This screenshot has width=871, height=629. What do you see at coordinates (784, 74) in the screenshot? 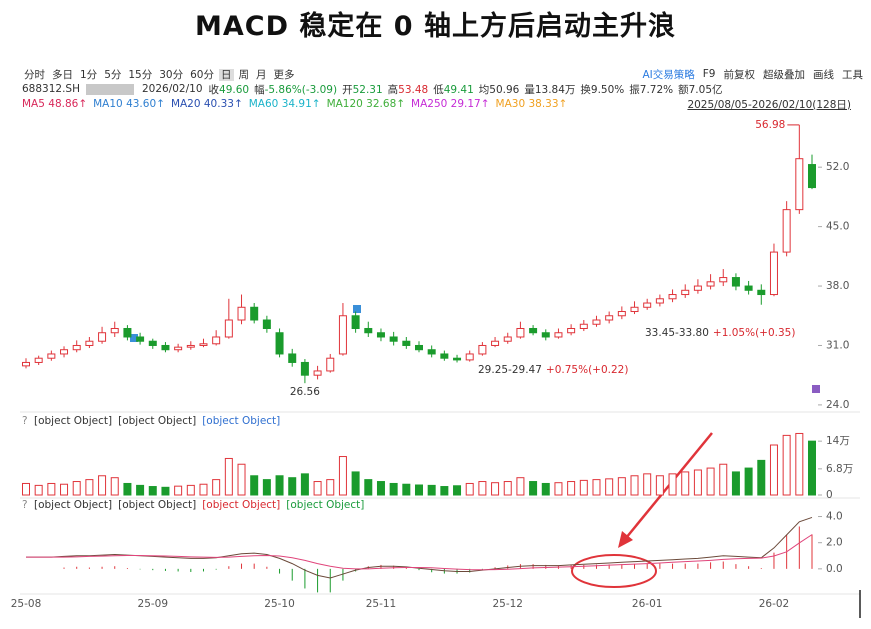
I see `tool-button: 超级叠加` at bounding box center [784, 74].